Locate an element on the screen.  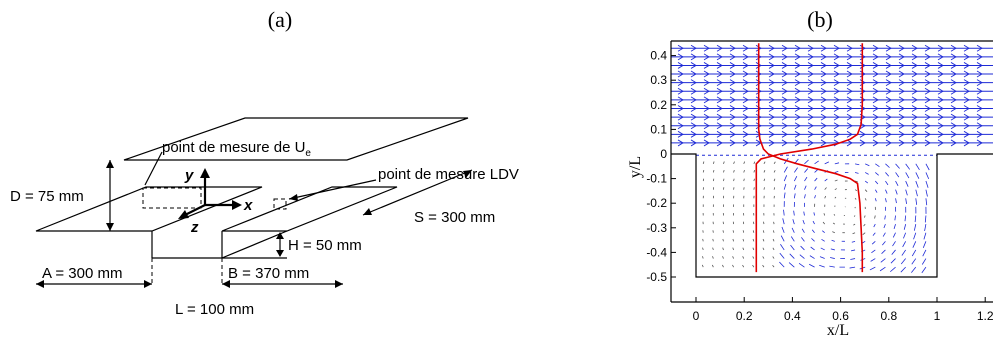
panel-b-label: (b) is located at coordinates (820, 19).